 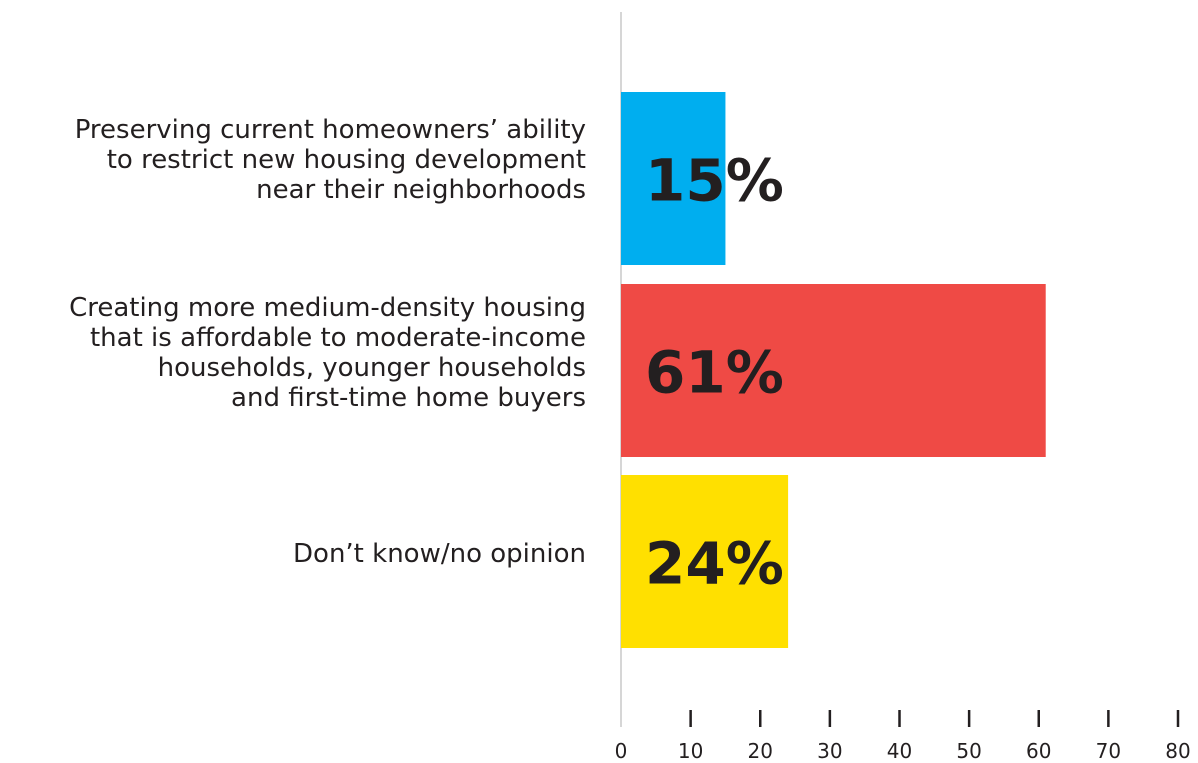 I want to click on x-tick-label-0: 0, so click(x=621, y=751).